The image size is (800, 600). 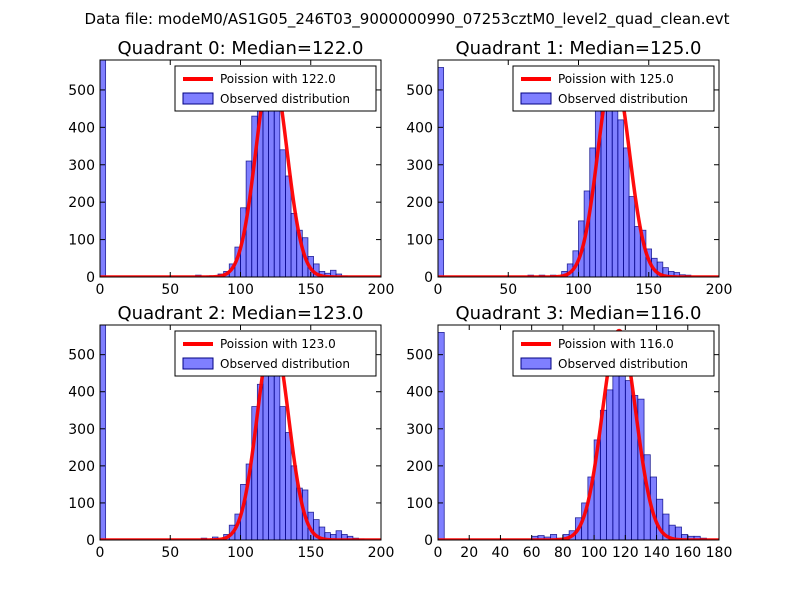 I want to click on x-tick-label: 60, so click(x=532, y=553).